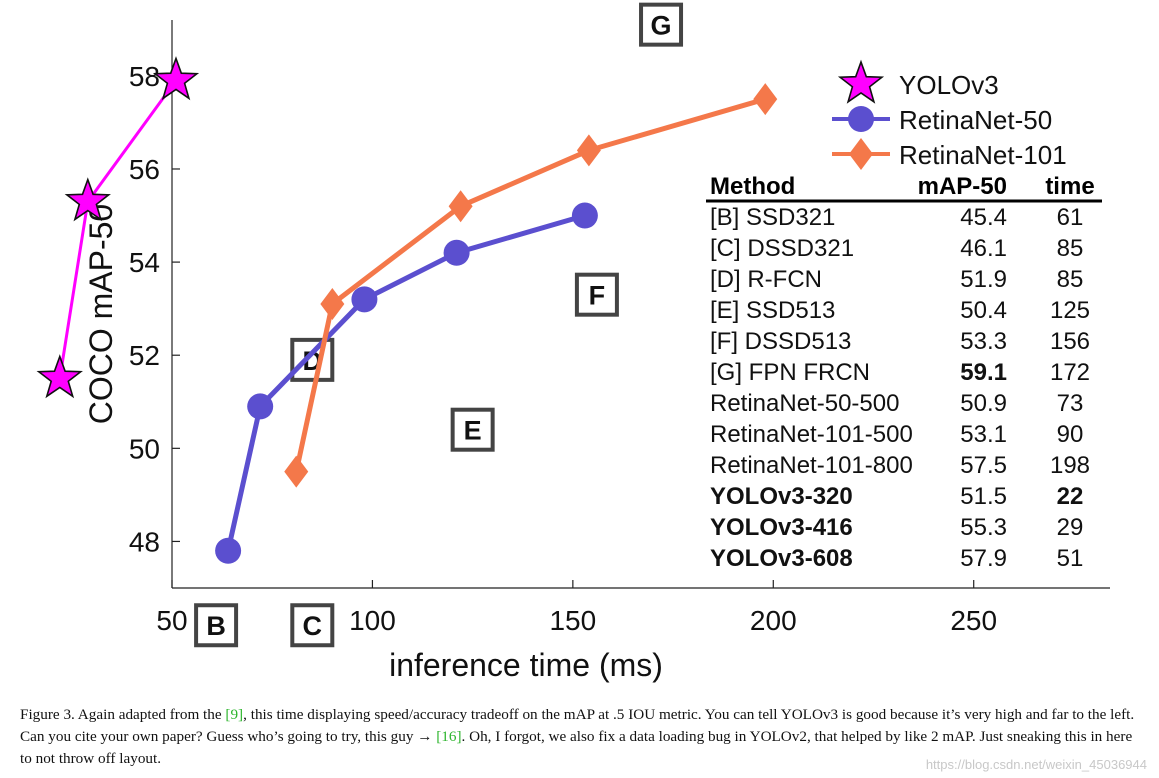 This screenshot has height=778, width=1159. What do you see at coordinates (101, 314) in the screenshot?
I see `y-axis-label: COCO mAP-50` at bounding box center [101, 314].